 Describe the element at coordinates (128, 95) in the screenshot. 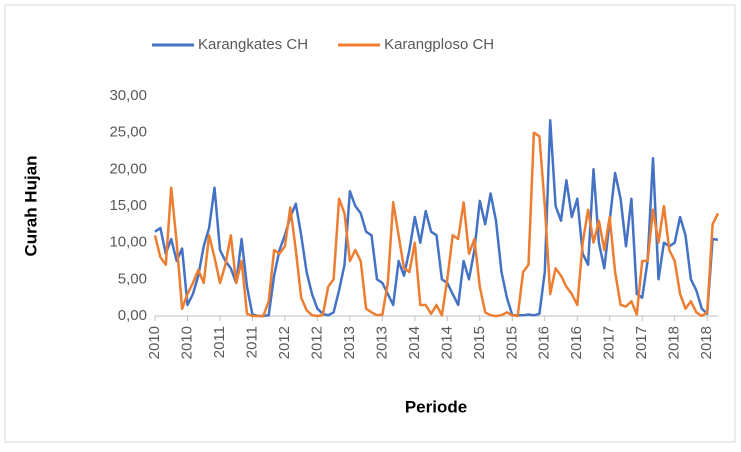

I see `y-tick-label: 30,00` at that location.